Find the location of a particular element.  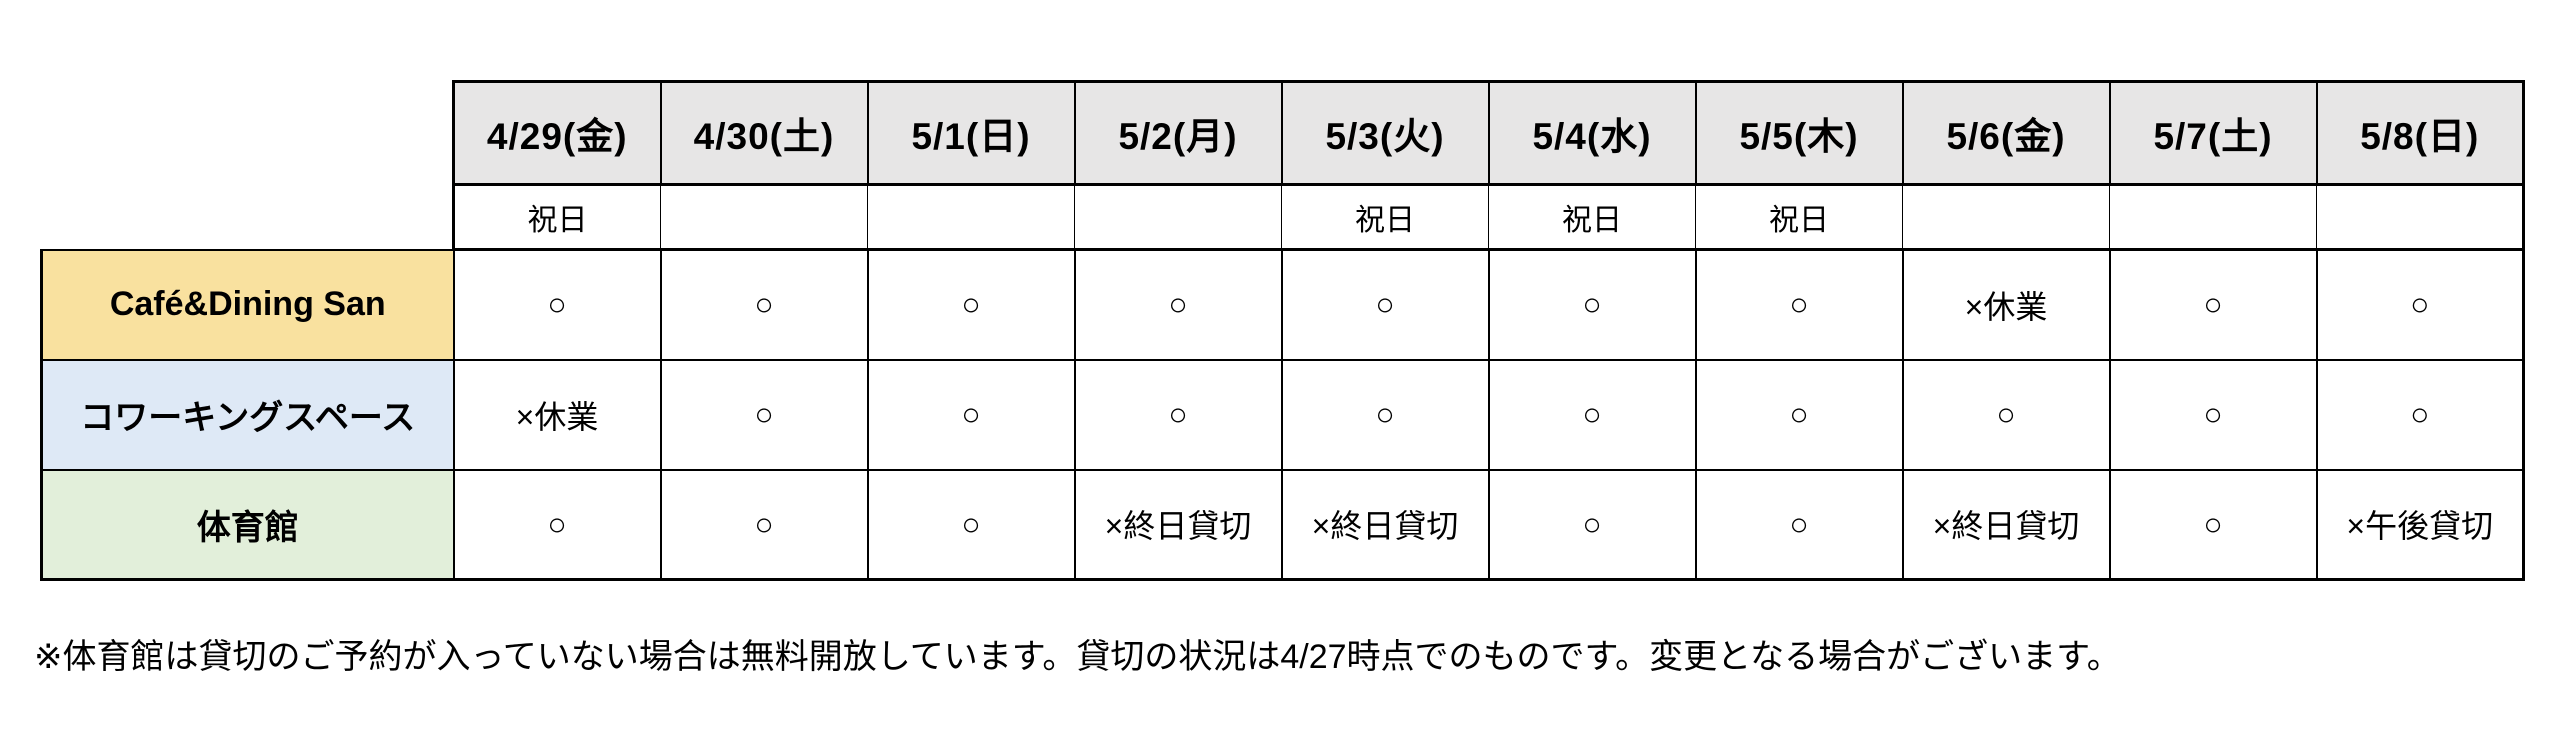

holiday-row: 祝日 祝日 祝日 祝日 is located at coordinates (1283, 217).